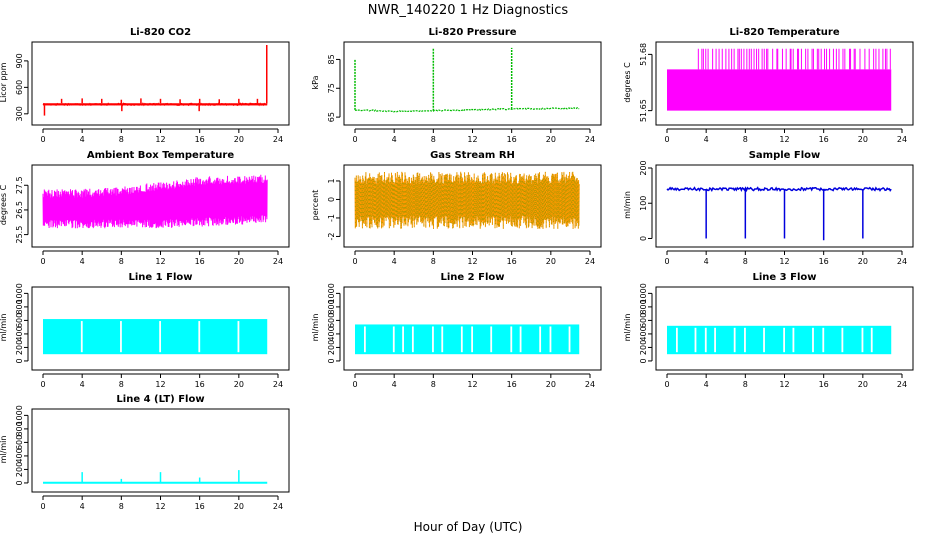  What do you see at coordinates (331, 180) in the screenshot?
I see `y-tick-label: 1` at bounding box center [331, 180].